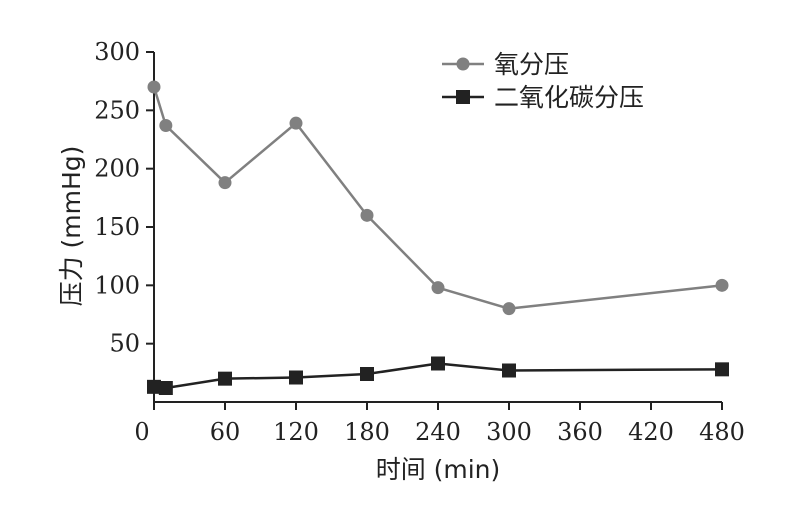 This screenshot has height=519, width=798. Describe the element at coordinates (531, 64) in the screenshot. I see `legend-label-oxygen: 氧分压` at that location.